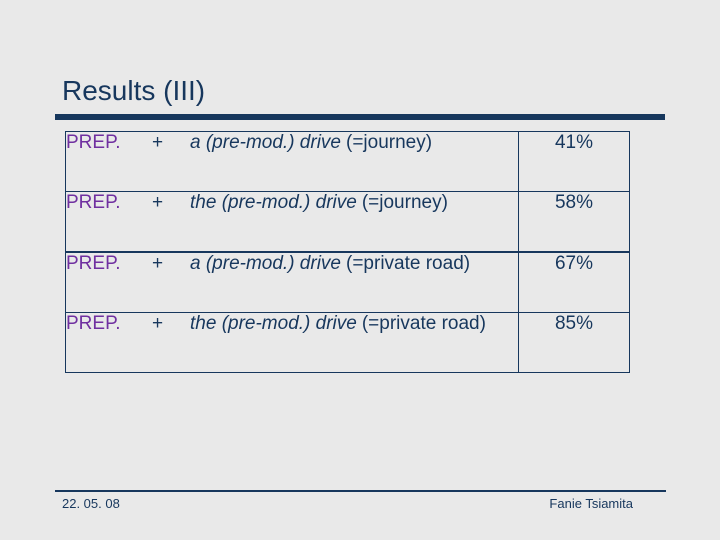 Image resolution: width=720 pixels, height=540 pixels. I want to click on footer-author: Fanie Tsiamita, so click(591, 503).